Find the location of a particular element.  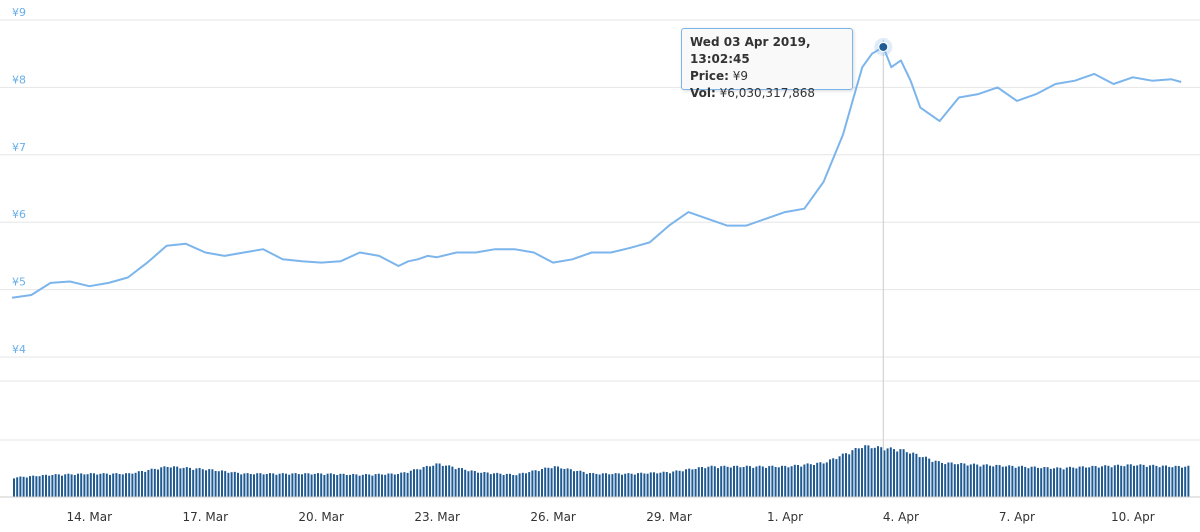

y-tick-label: ¥5 is located at coordinates (19, 282).